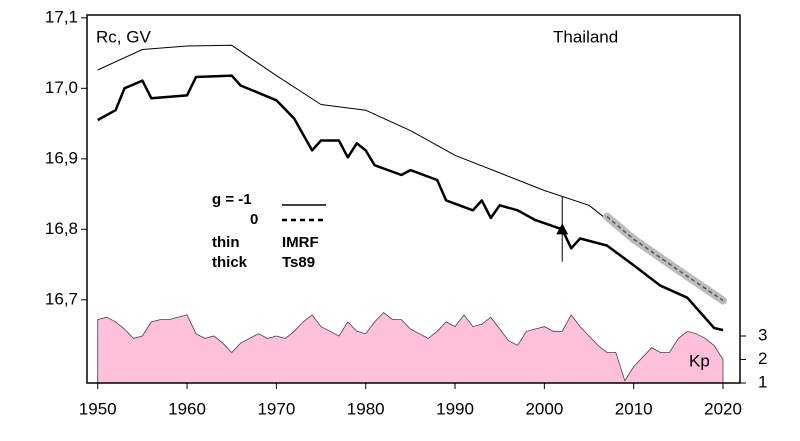  I want to click on x-tick-label: 1970, so click(276, 408).